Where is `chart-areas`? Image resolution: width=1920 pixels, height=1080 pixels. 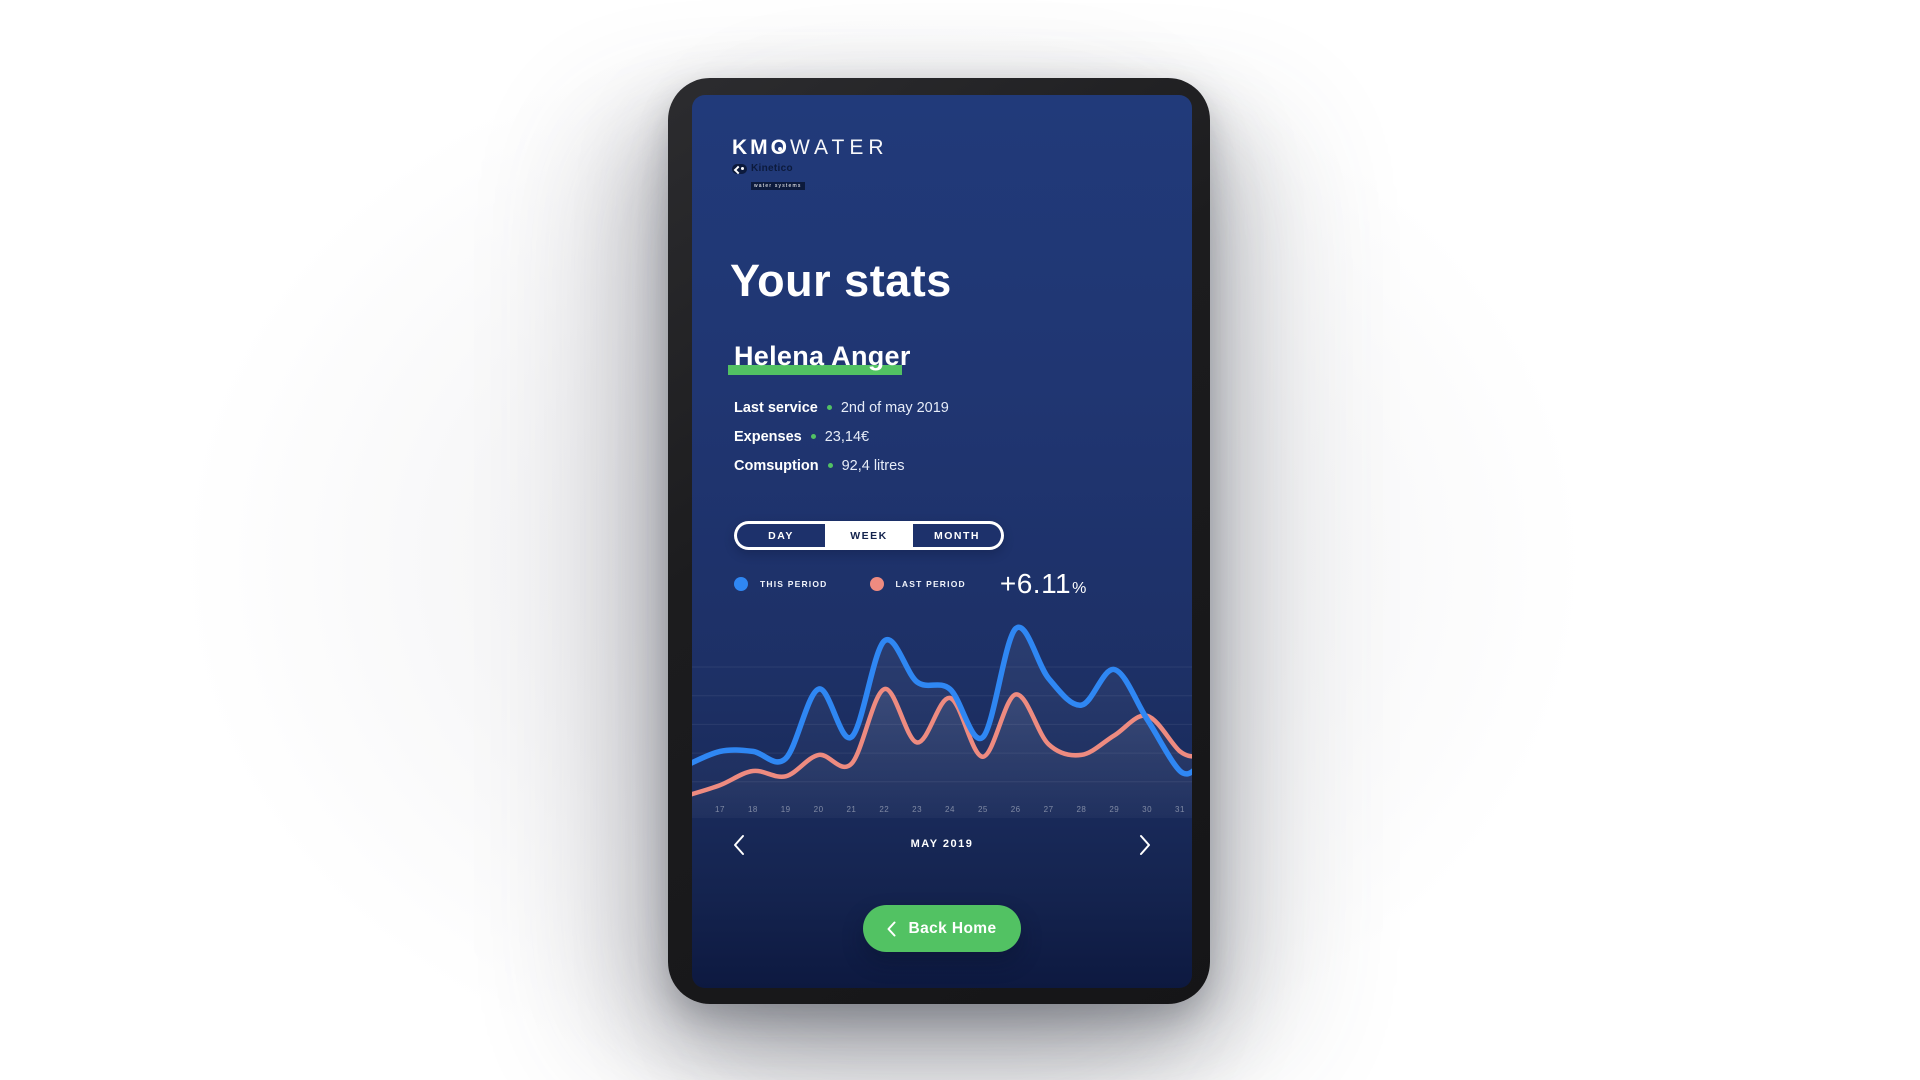 chart-areas is located at coordinates (942, 725).